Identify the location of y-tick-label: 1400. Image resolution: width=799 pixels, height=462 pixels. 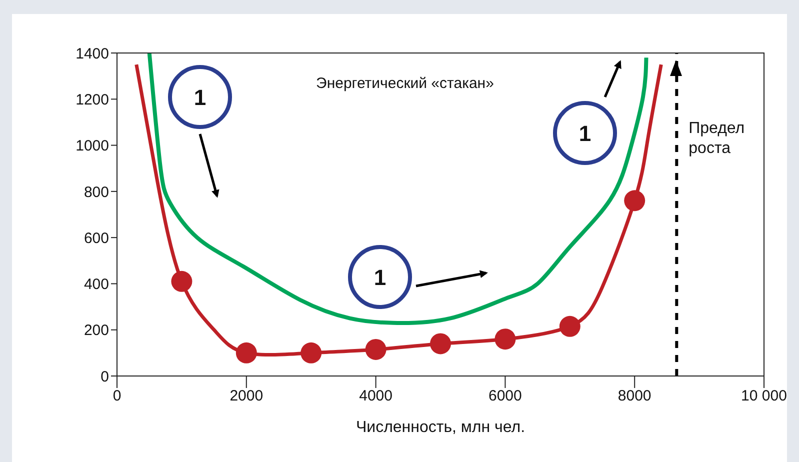
(92, 53).